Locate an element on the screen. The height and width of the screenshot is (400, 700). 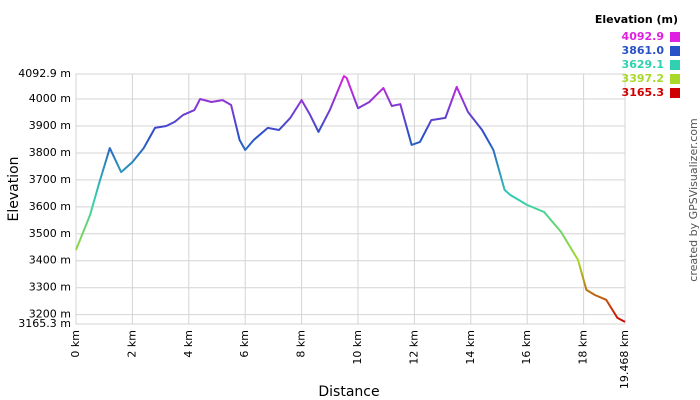
y-tick-label: 4092.9 m is located at coordinates (44, 73).